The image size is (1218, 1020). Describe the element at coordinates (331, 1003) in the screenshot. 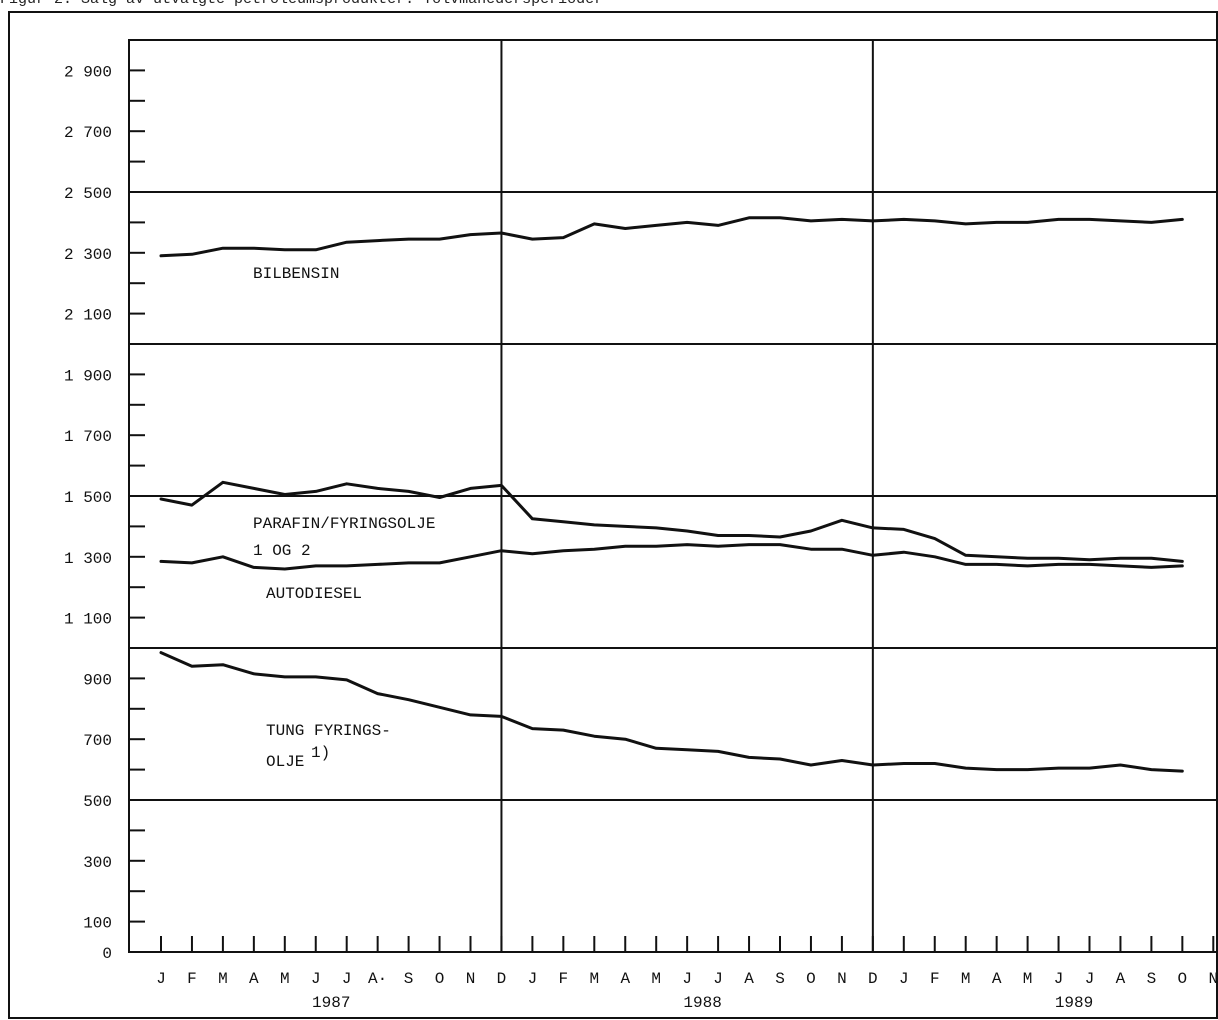

I see `x-year-label: 1987` at that location.